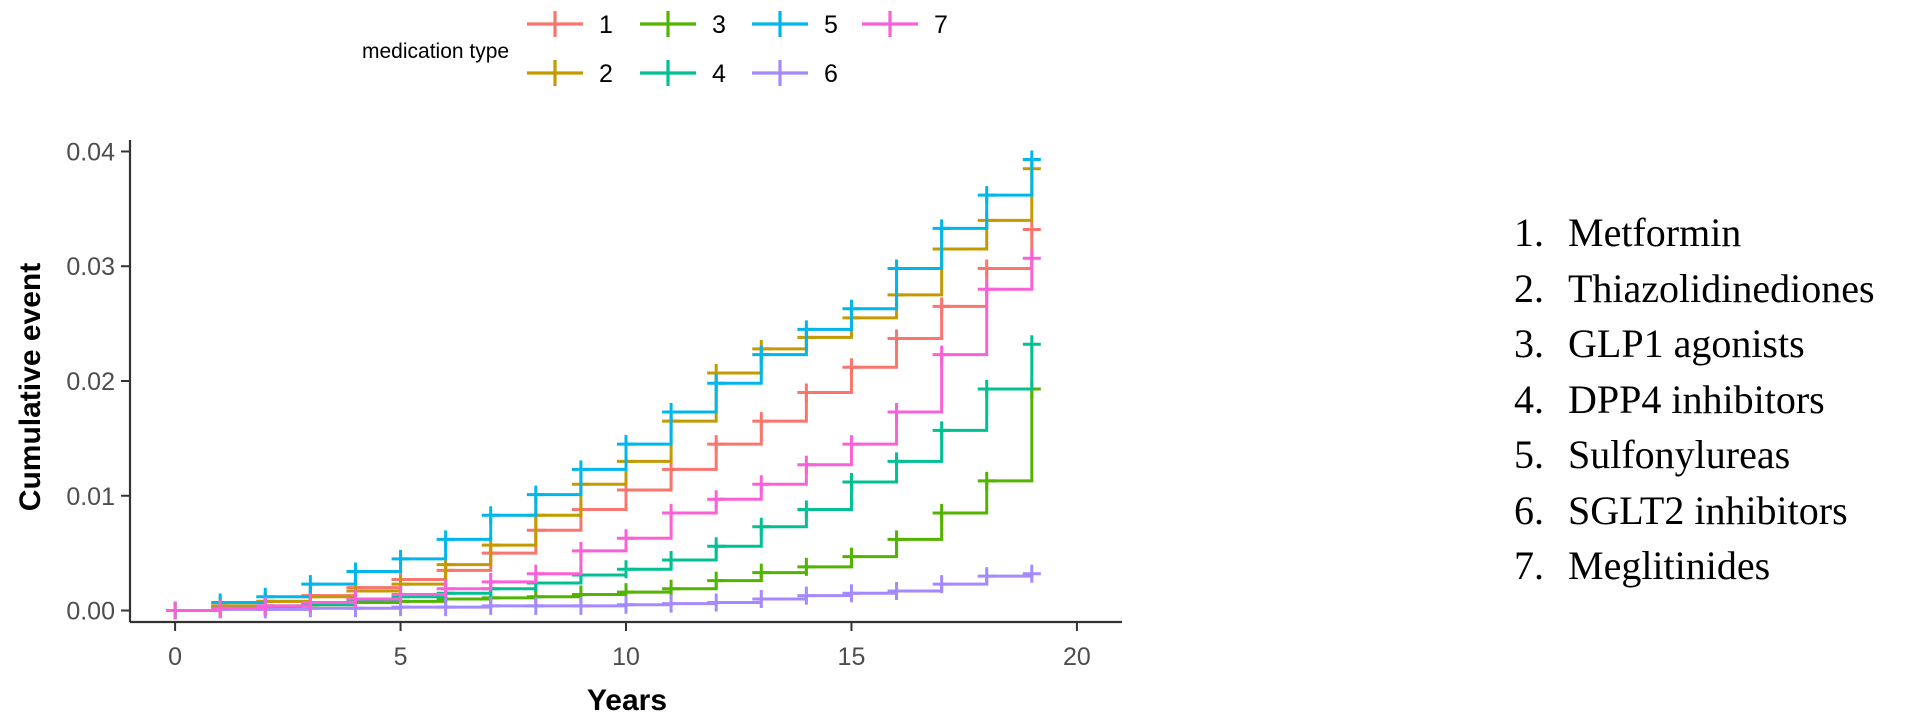 This screenshot has height=723, width=1920. I want to click on legend-item: 2, so click(570, 74).